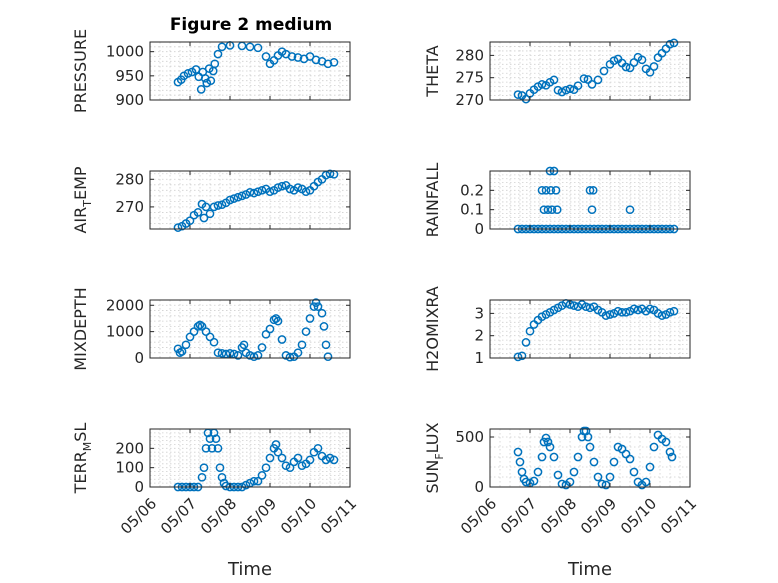  What do you see at coordinates (129, 76) in the screenshot?
I see `y-tick-label: 950` at bounding box center [129, 76].